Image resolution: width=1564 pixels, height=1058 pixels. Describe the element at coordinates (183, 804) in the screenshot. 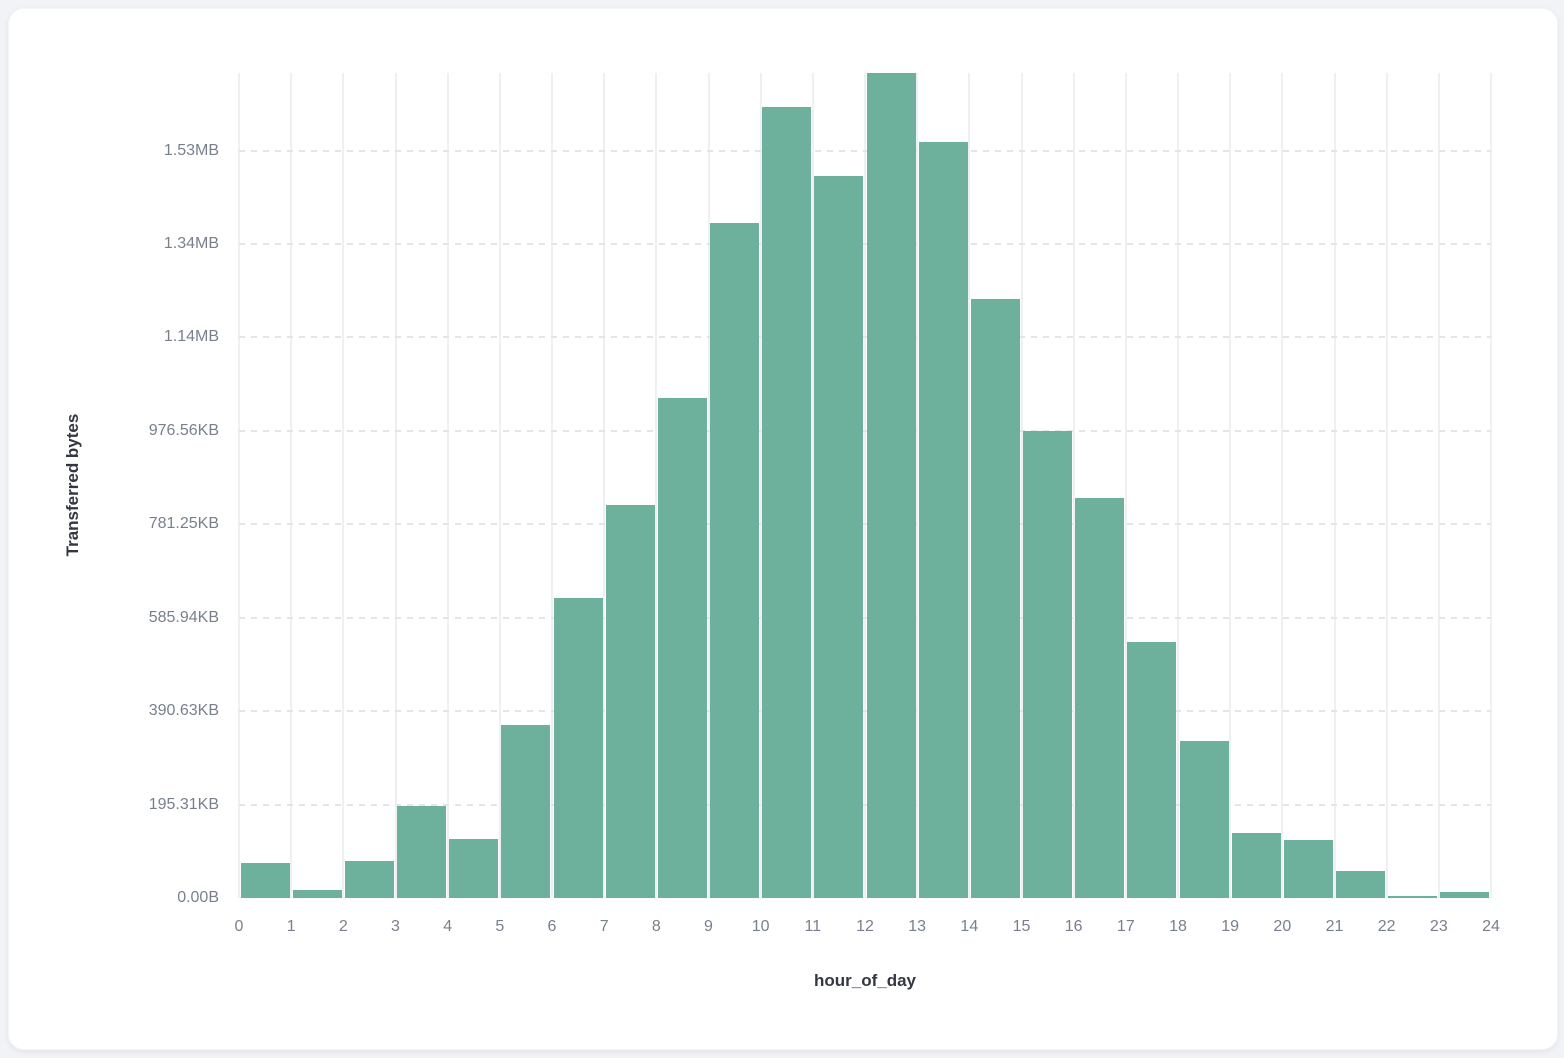

I see `y-tick-label: 195.31KB` at that location.